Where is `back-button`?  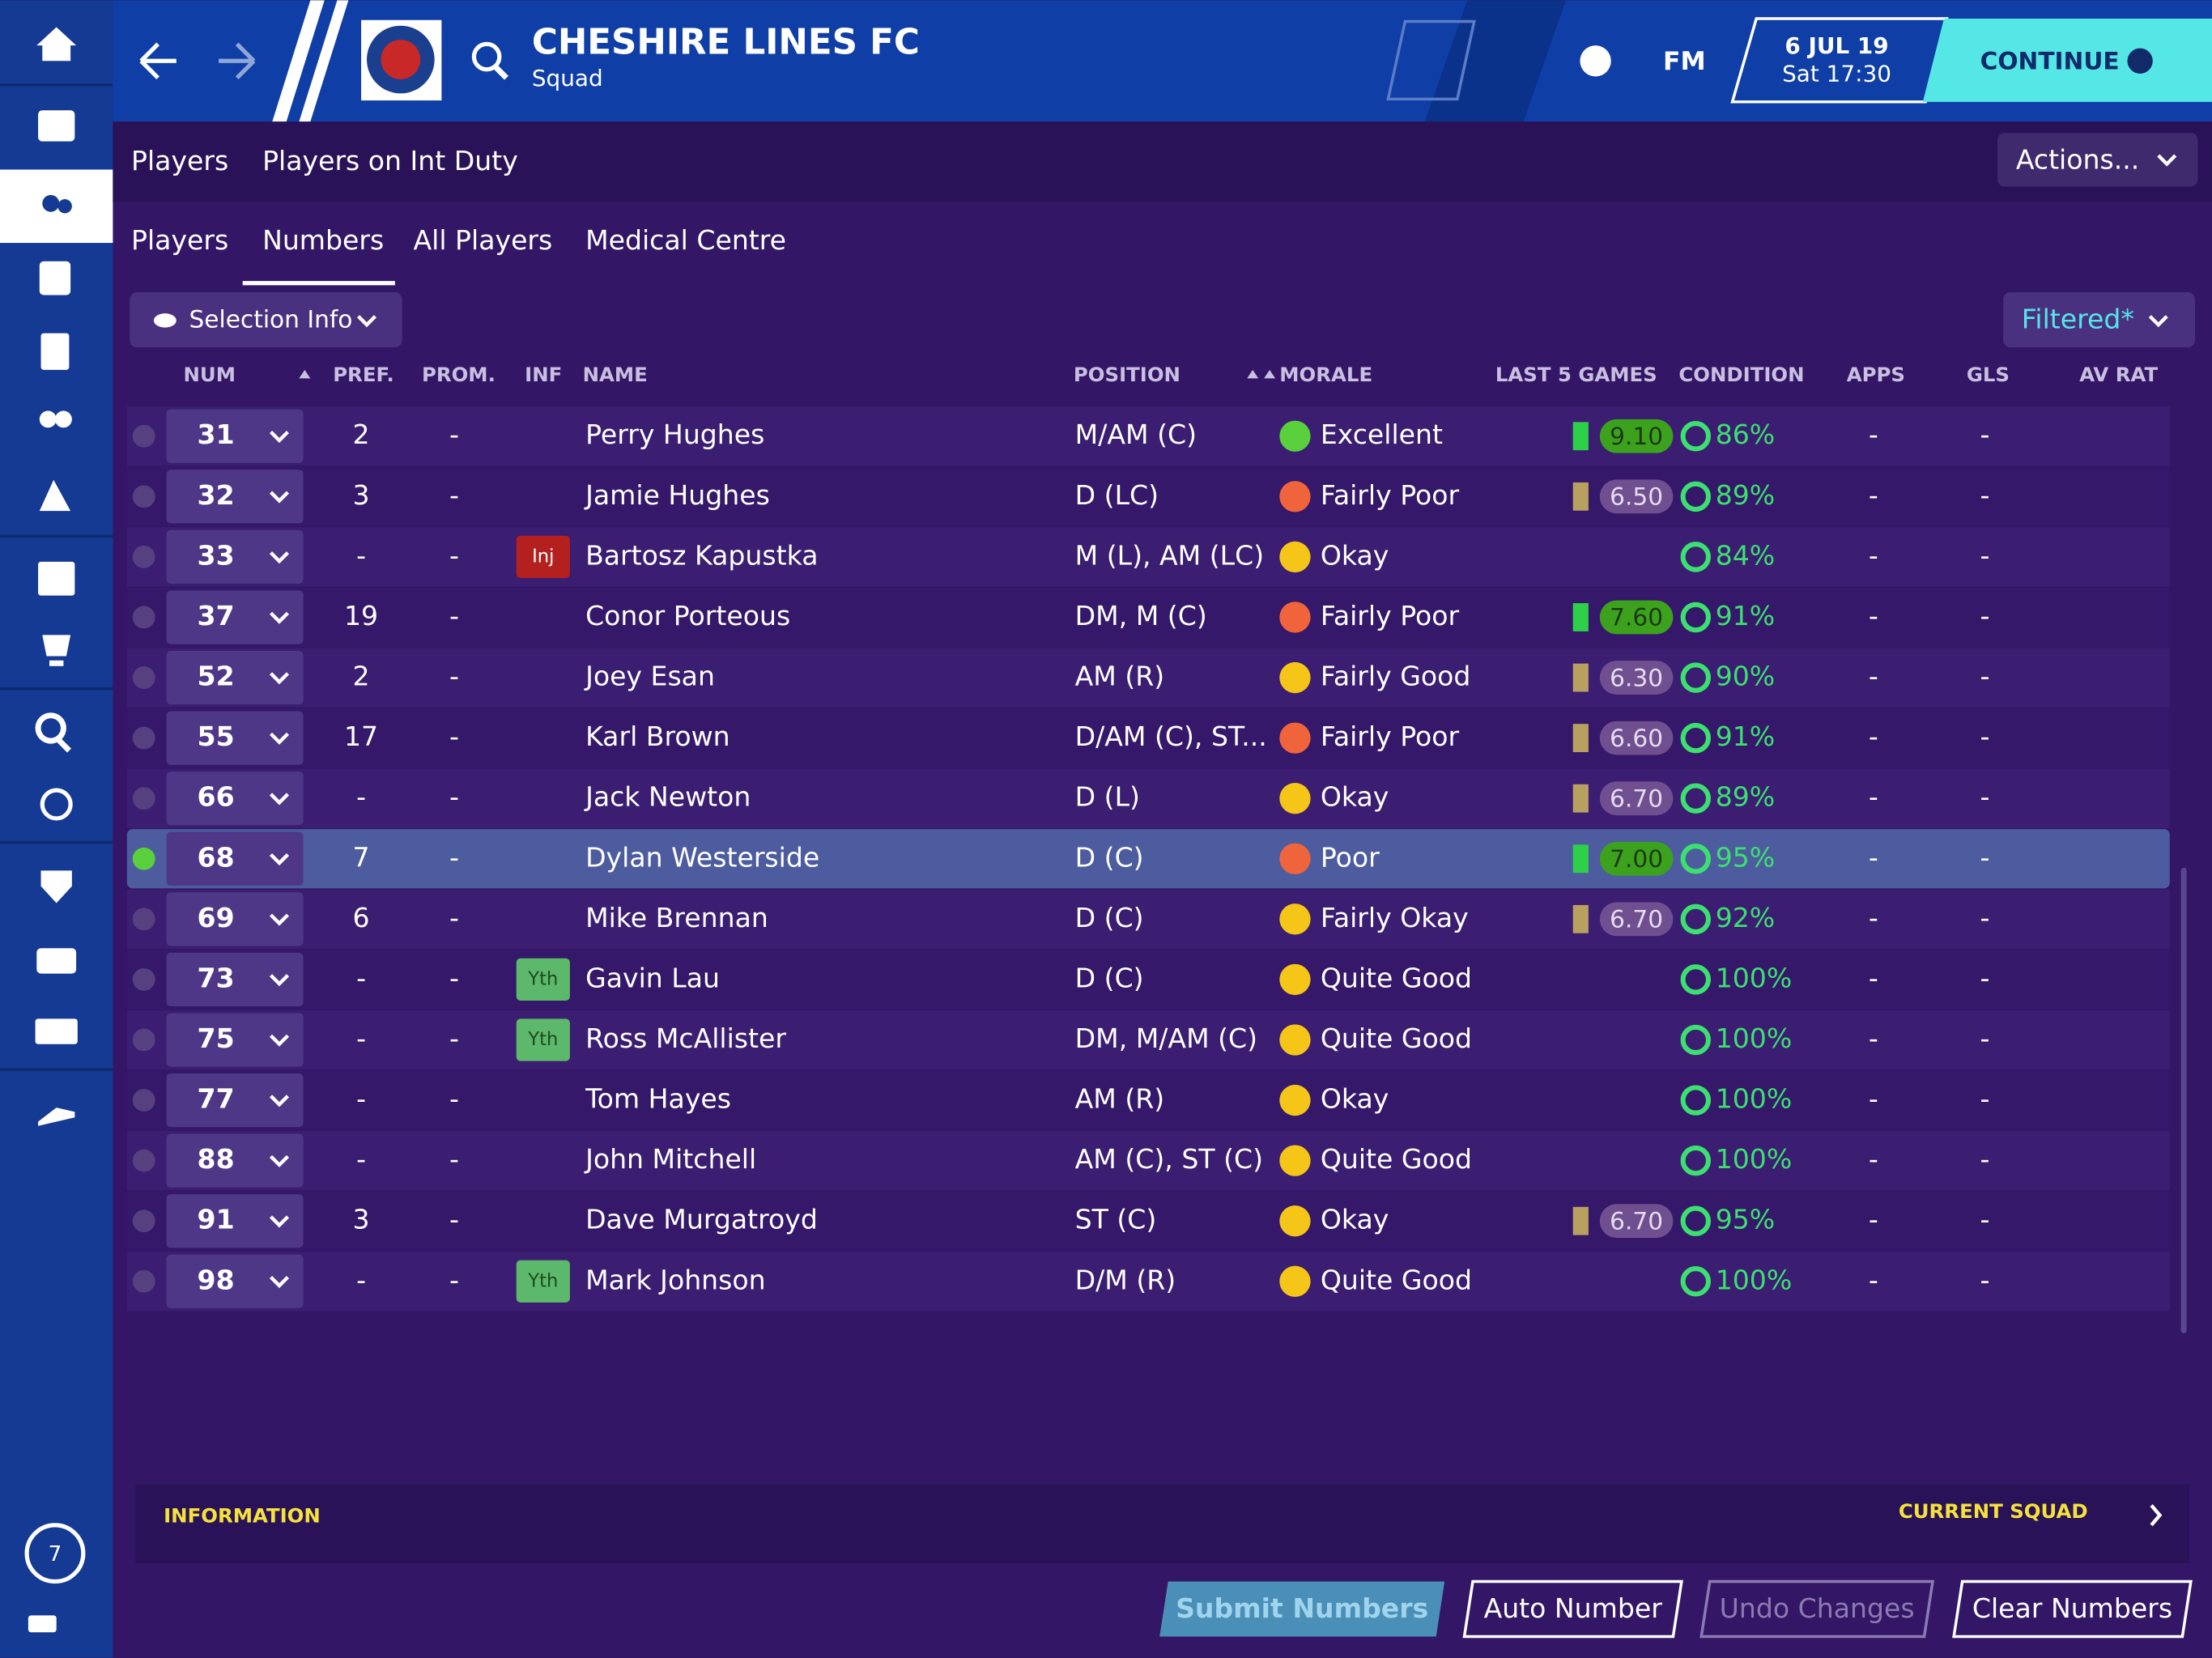
back-button is located at coordinates (158, 61).